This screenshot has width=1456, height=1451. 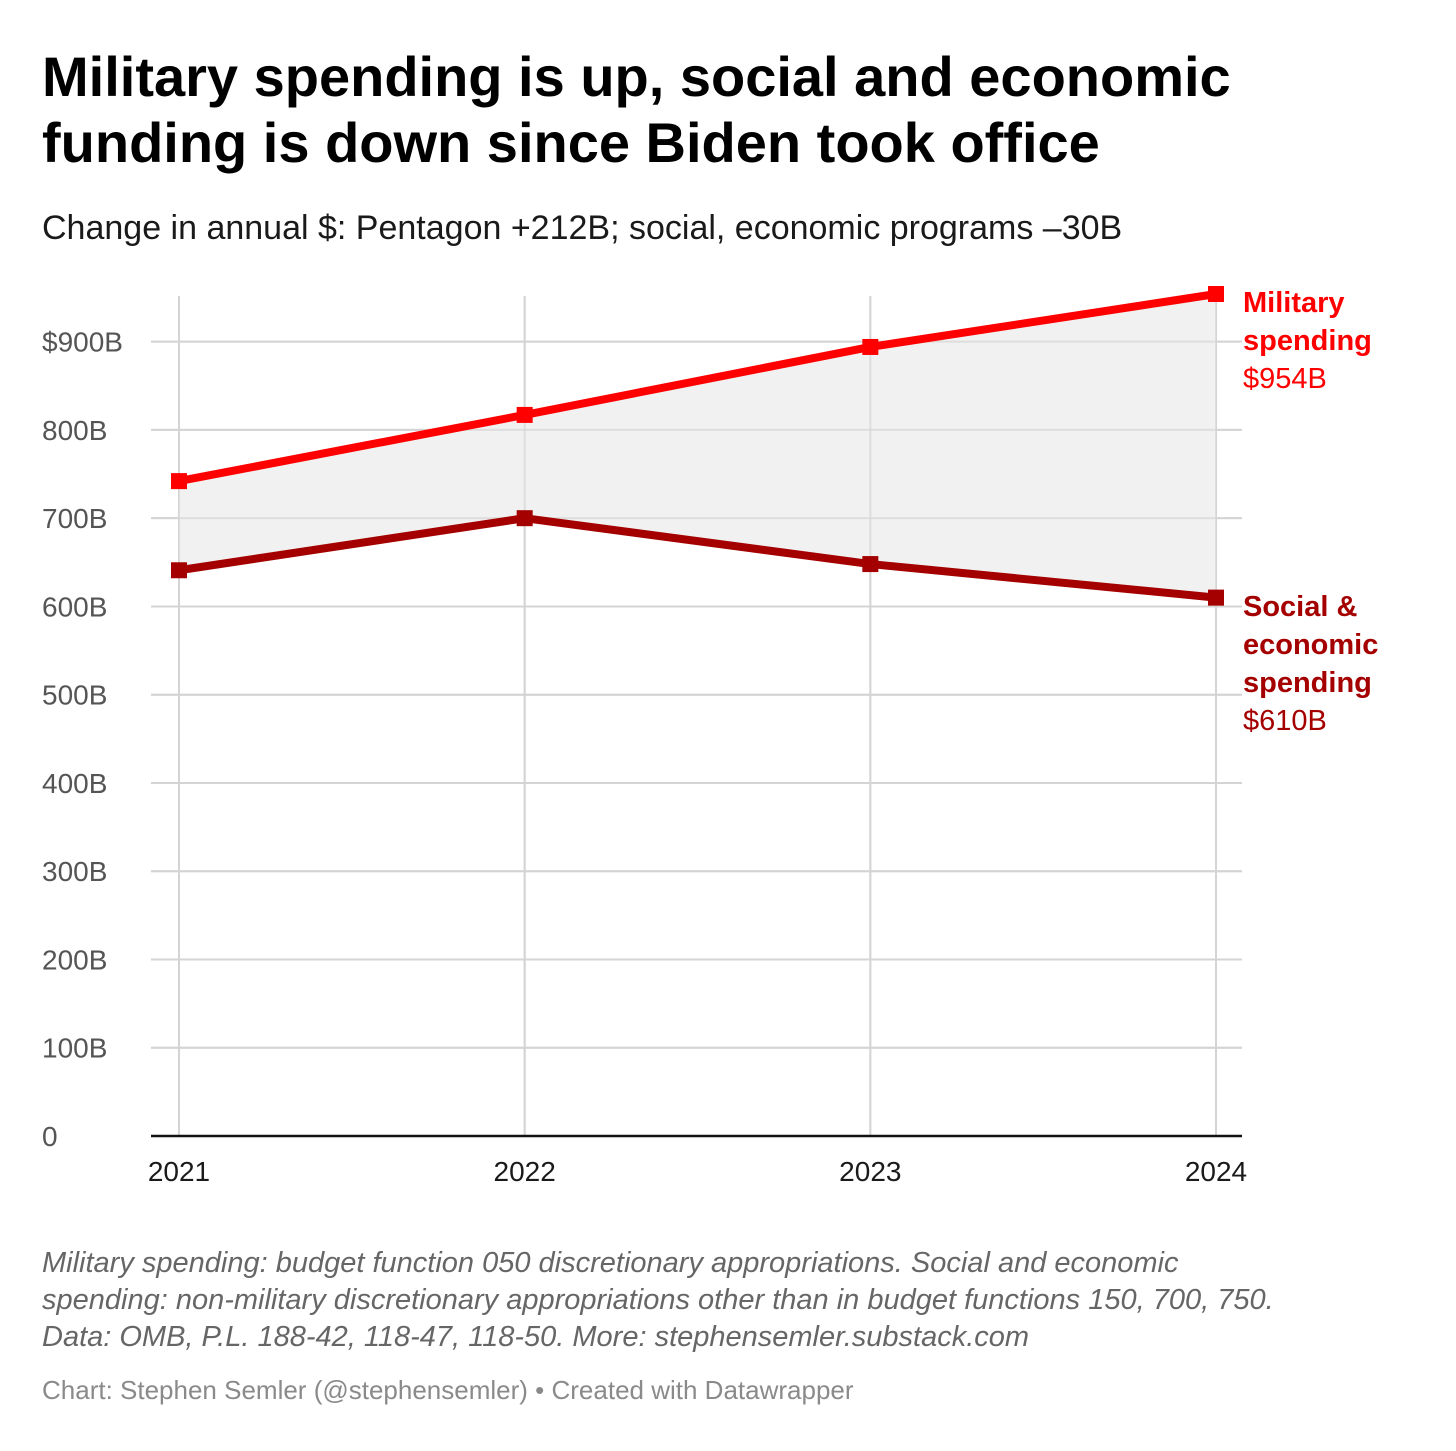 I want to click on x-tick-label: 2024, so click(x=1216, y=1171).